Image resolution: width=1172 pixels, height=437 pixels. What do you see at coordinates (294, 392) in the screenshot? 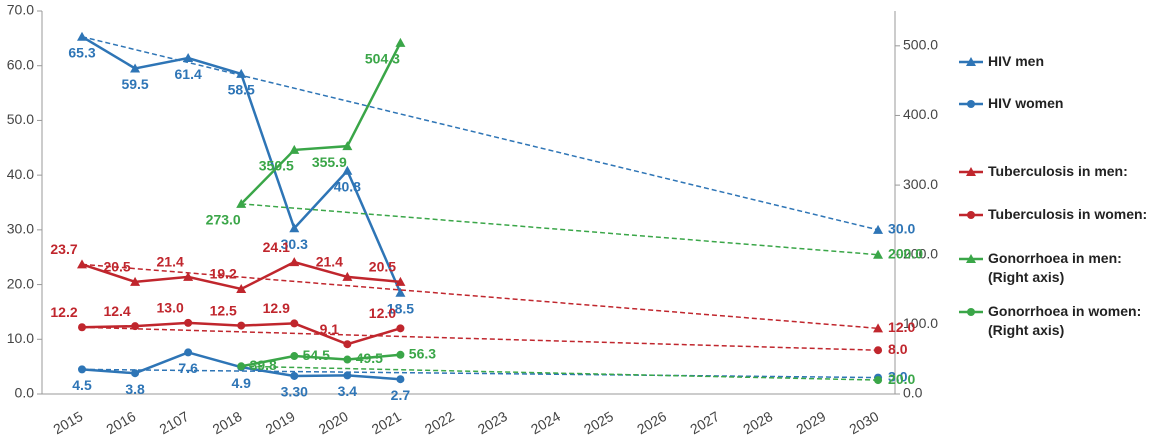
I see `data-label: 3.30` at bounding box center [294, 392].